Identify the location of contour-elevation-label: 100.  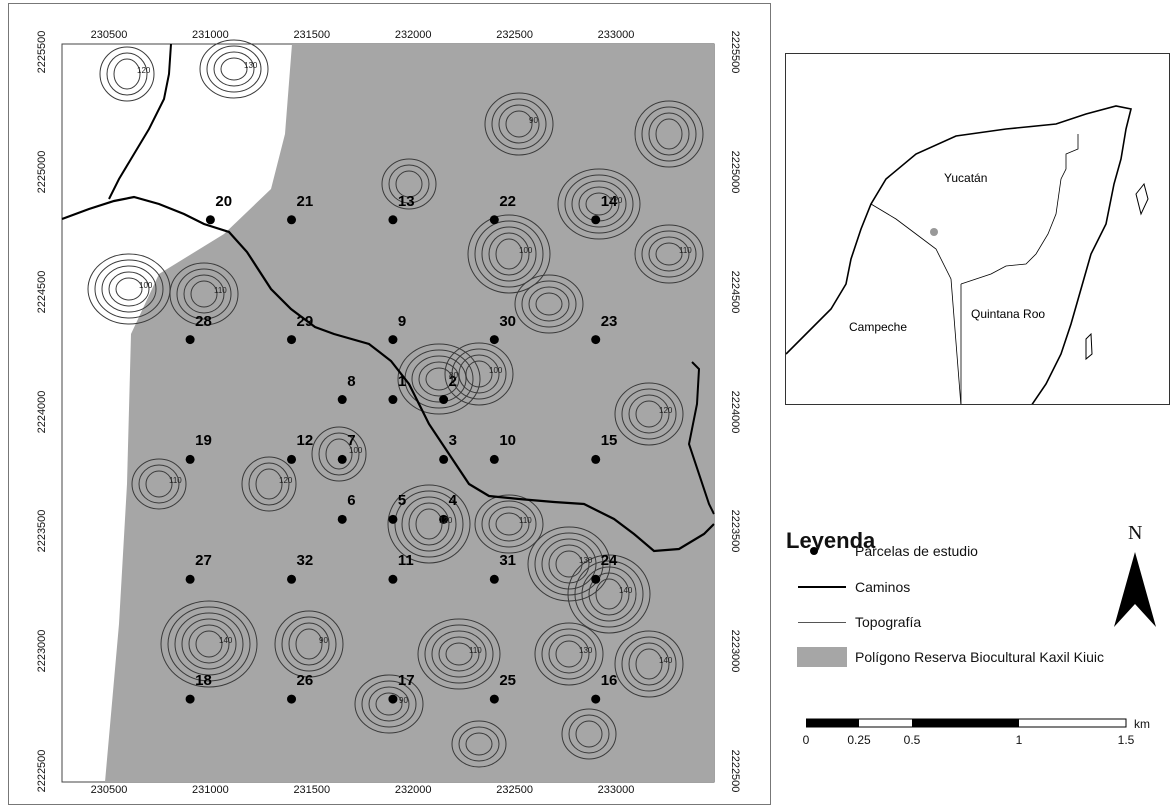
(496, 370).